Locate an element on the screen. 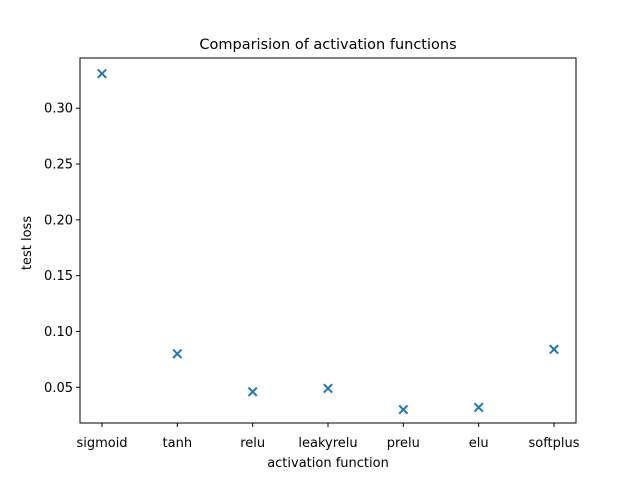 This screenshot has height=484, width=640. x-tick-label: sigmoid is located at coordinates (101, 443).